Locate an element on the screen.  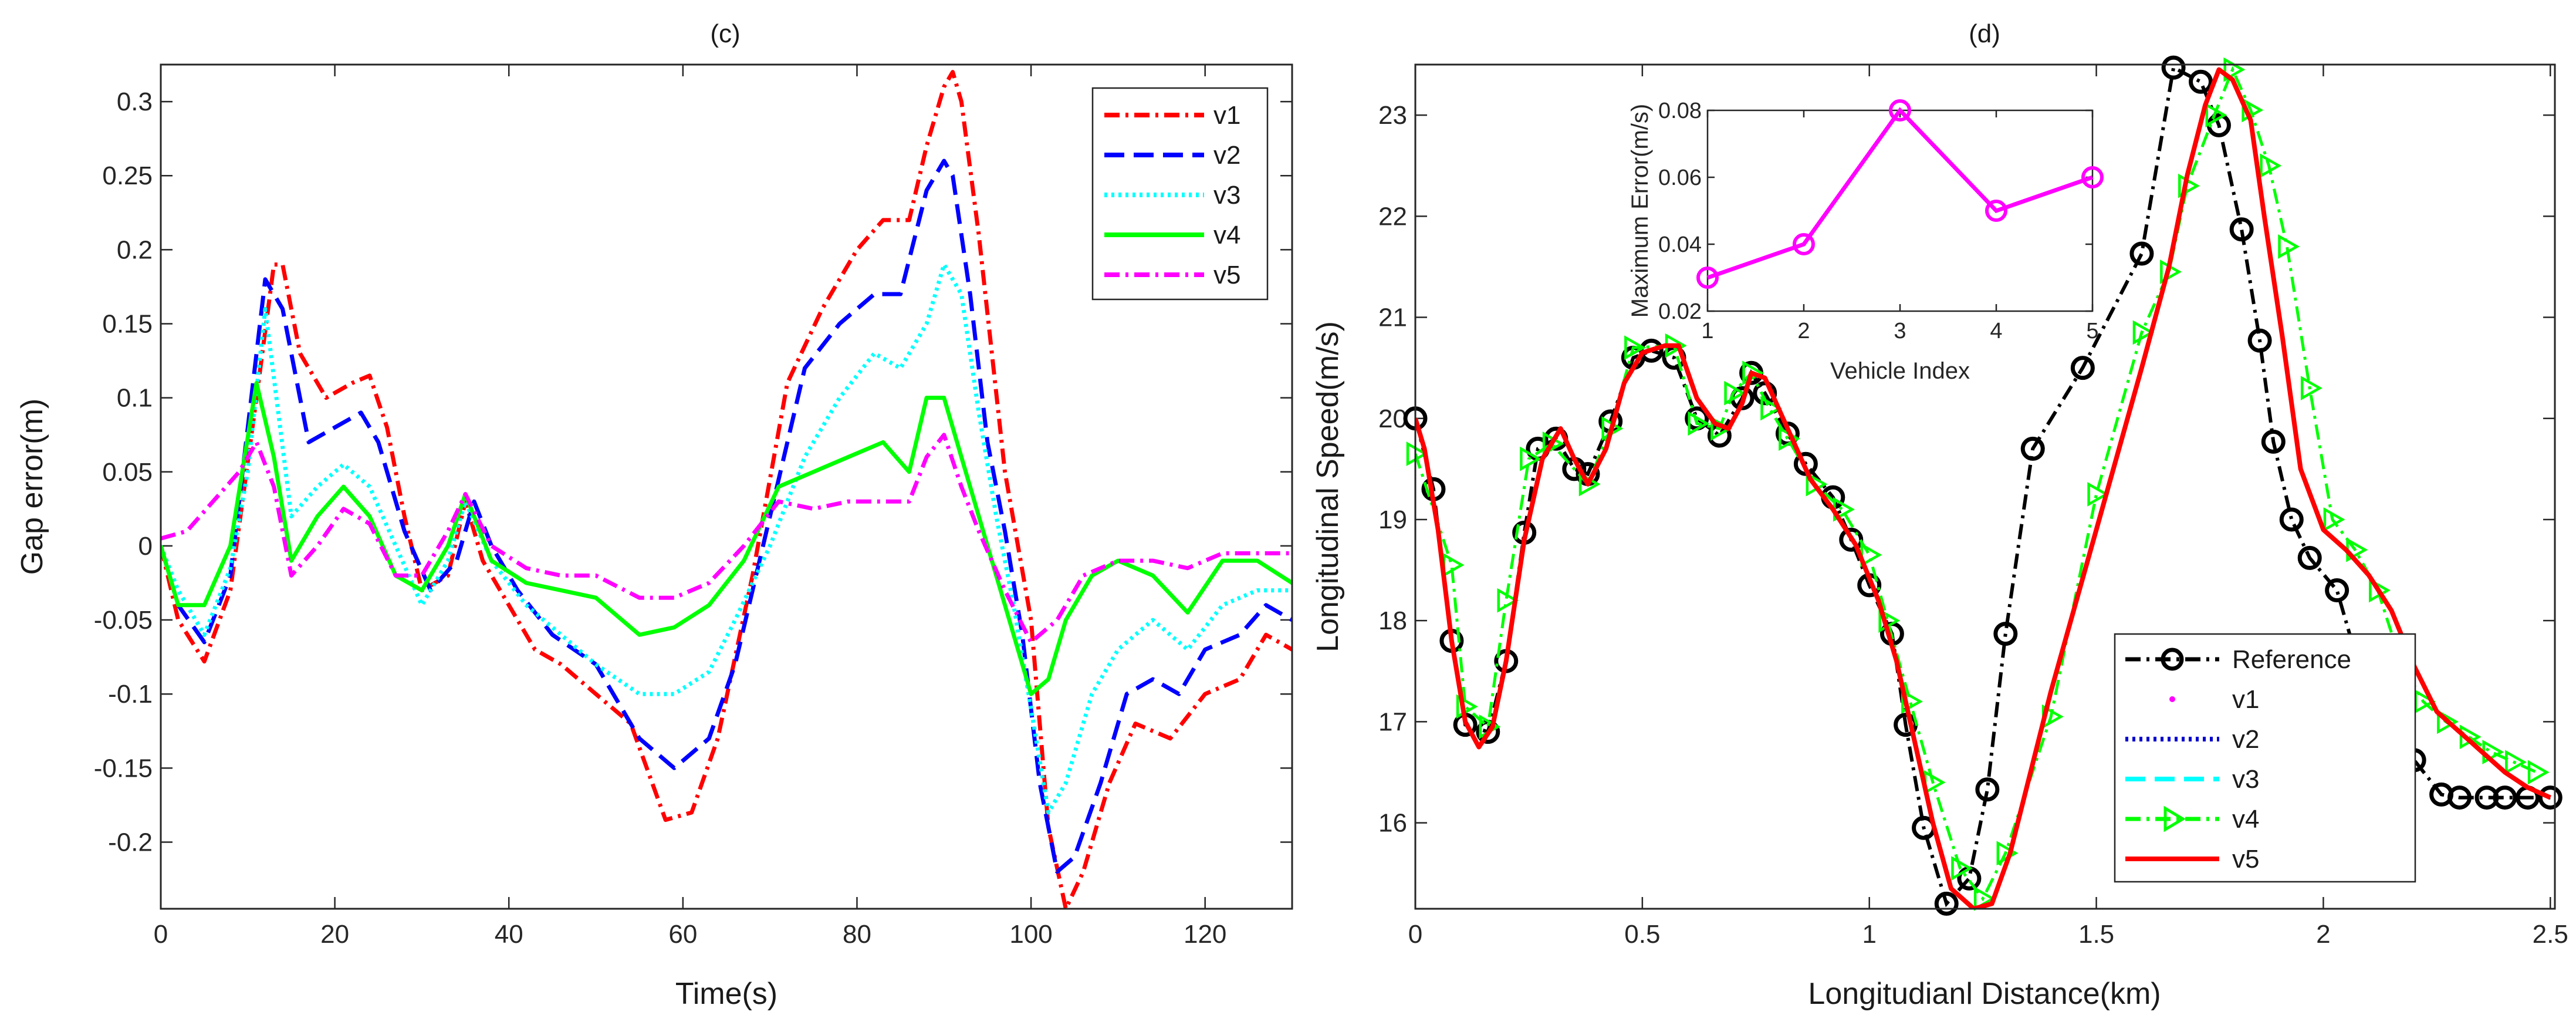
inset-series is located at coordinates (1900, 194).